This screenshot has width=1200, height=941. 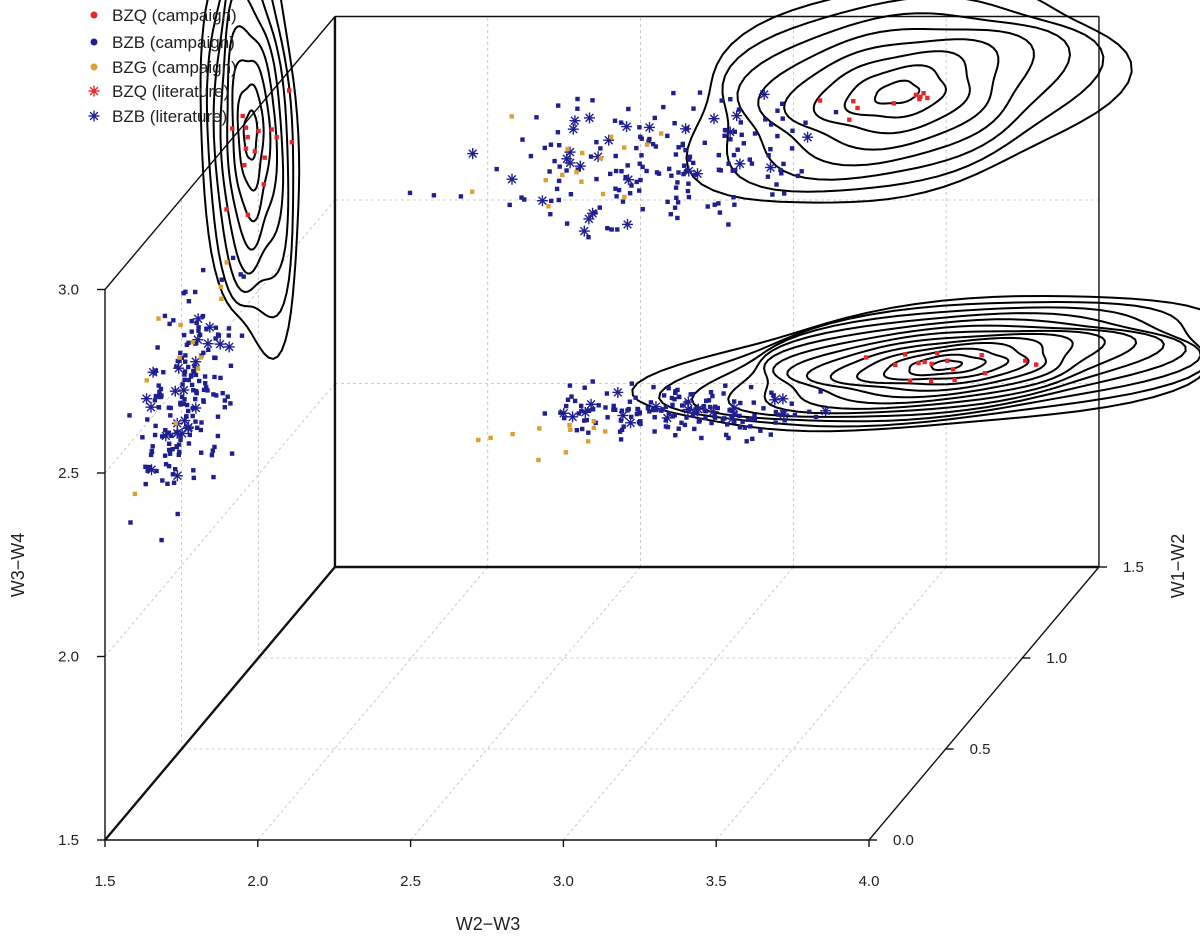 I want to click on x-tick-label: 2.5, so click(x=410, y=881).